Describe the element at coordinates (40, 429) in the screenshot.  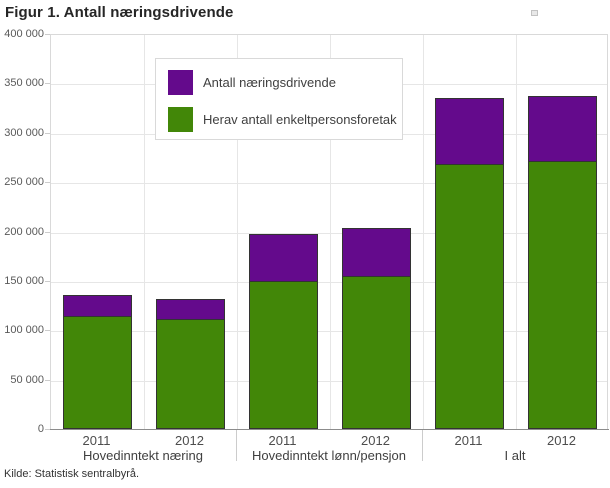
I see `y-axis-label: 0` at that location.